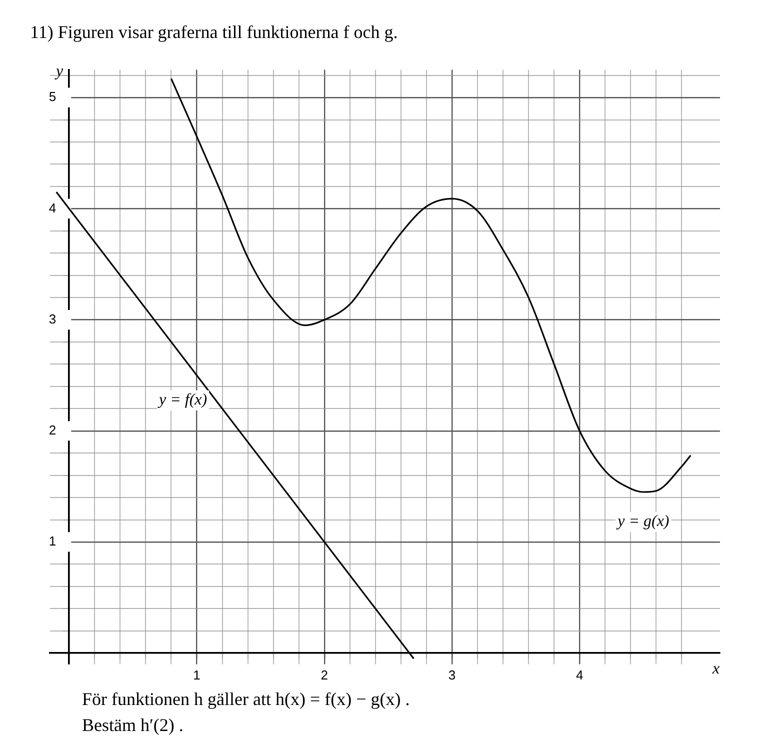 The height and width of the screenshot is (753, 784). What do you see at coordinates (580, 674) in the screenshot?
I see `x-tick-label: 4` at bounding box center [580, 674].